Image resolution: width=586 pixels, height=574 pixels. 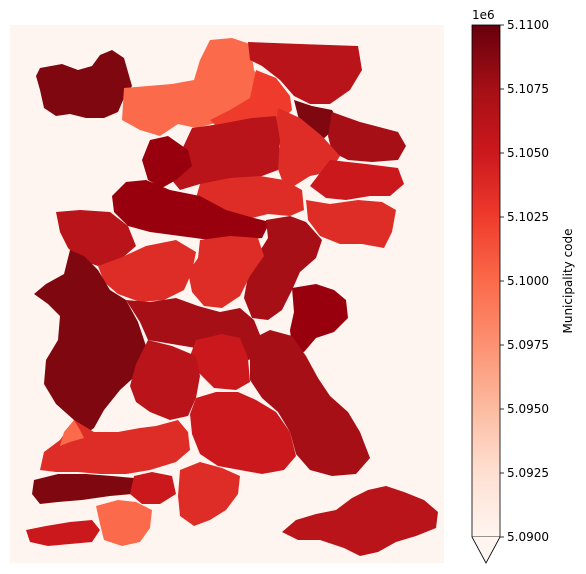 What do you see at coordinates (528, 345) in the screenshot?
I see `colorbar-tick-label: 5.0975` at bounding box center [528, 345].